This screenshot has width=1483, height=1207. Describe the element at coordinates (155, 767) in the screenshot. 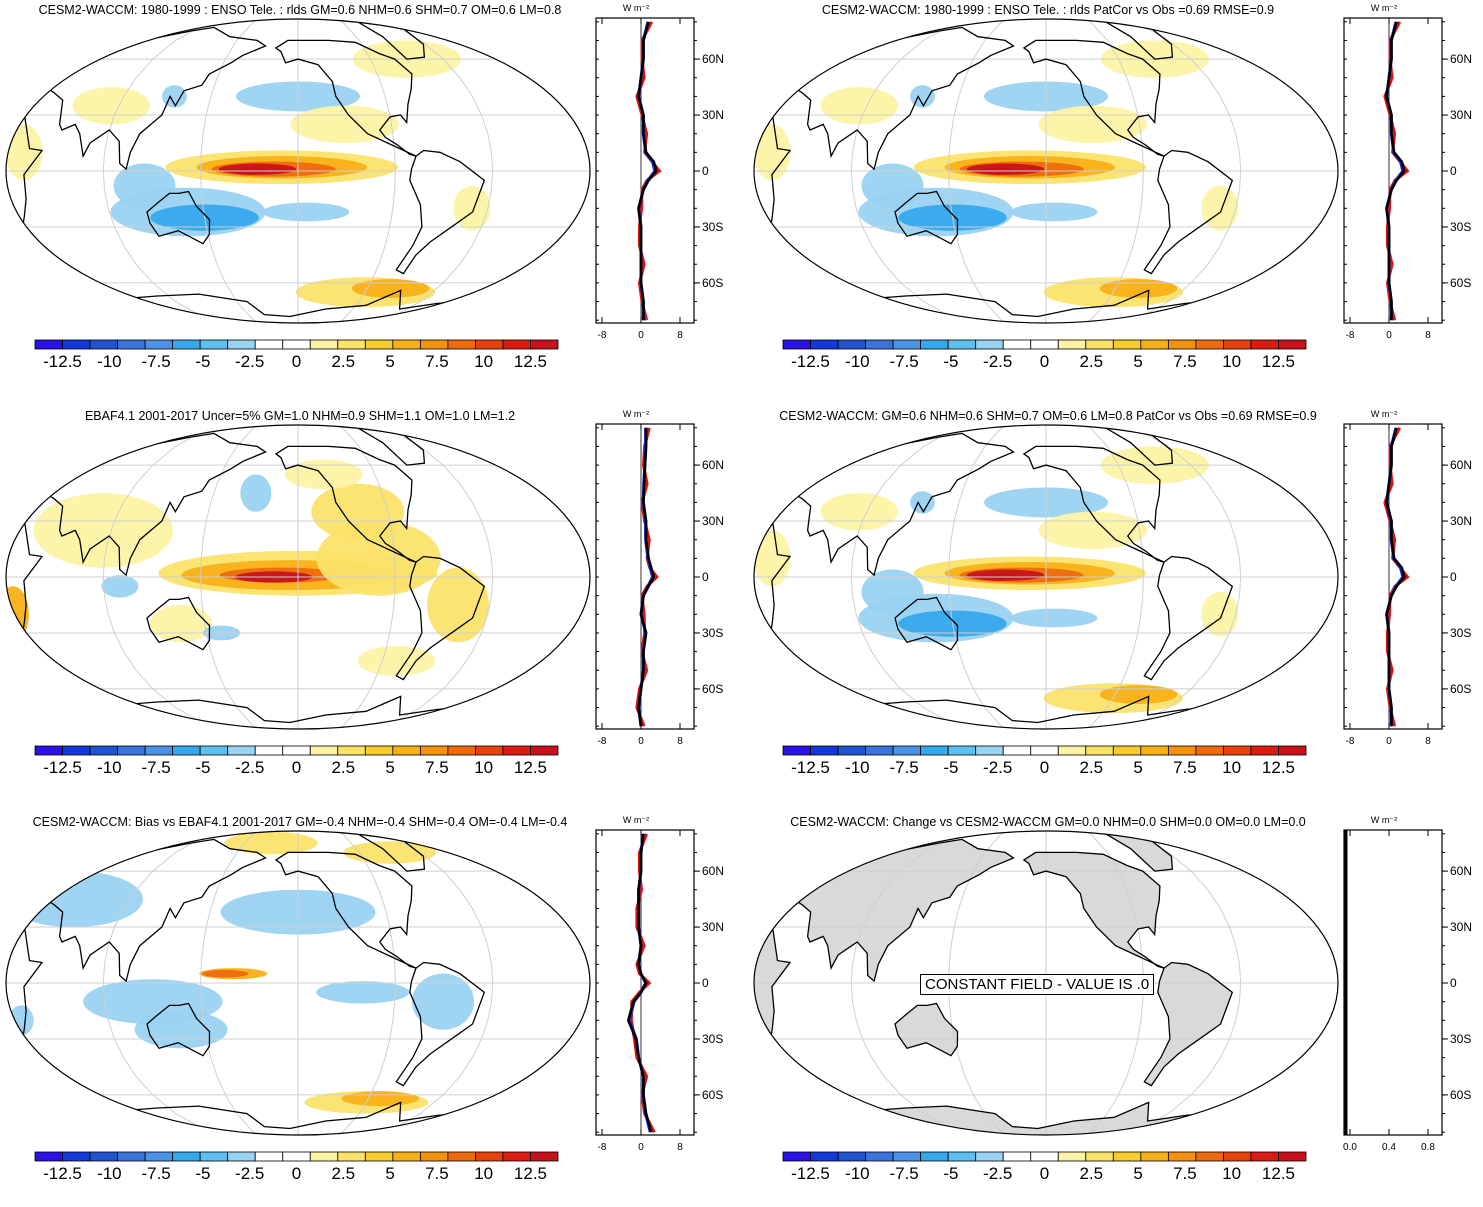

I see `colorbar-tick-label: -7.5` at that location.